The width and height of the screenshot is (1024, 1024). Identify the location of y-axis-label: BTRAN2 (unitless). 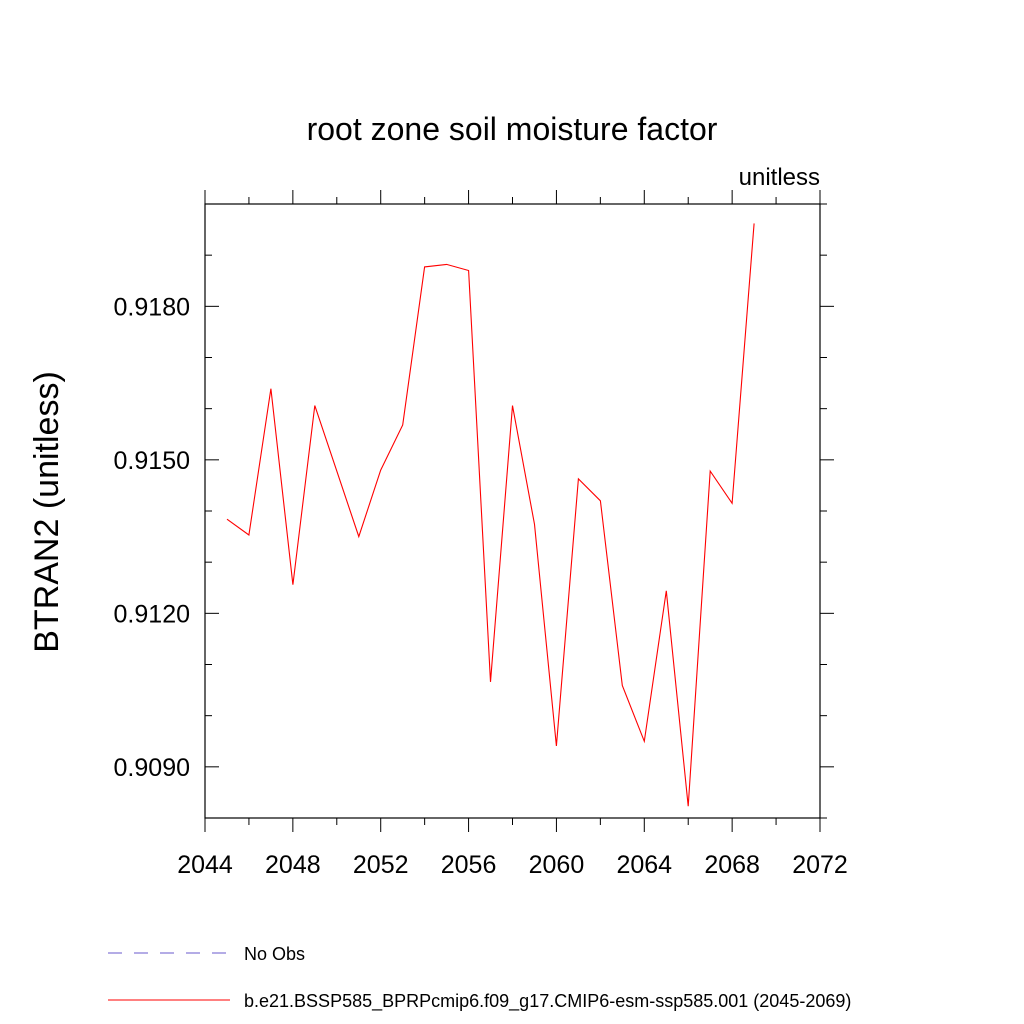
(47, 512).